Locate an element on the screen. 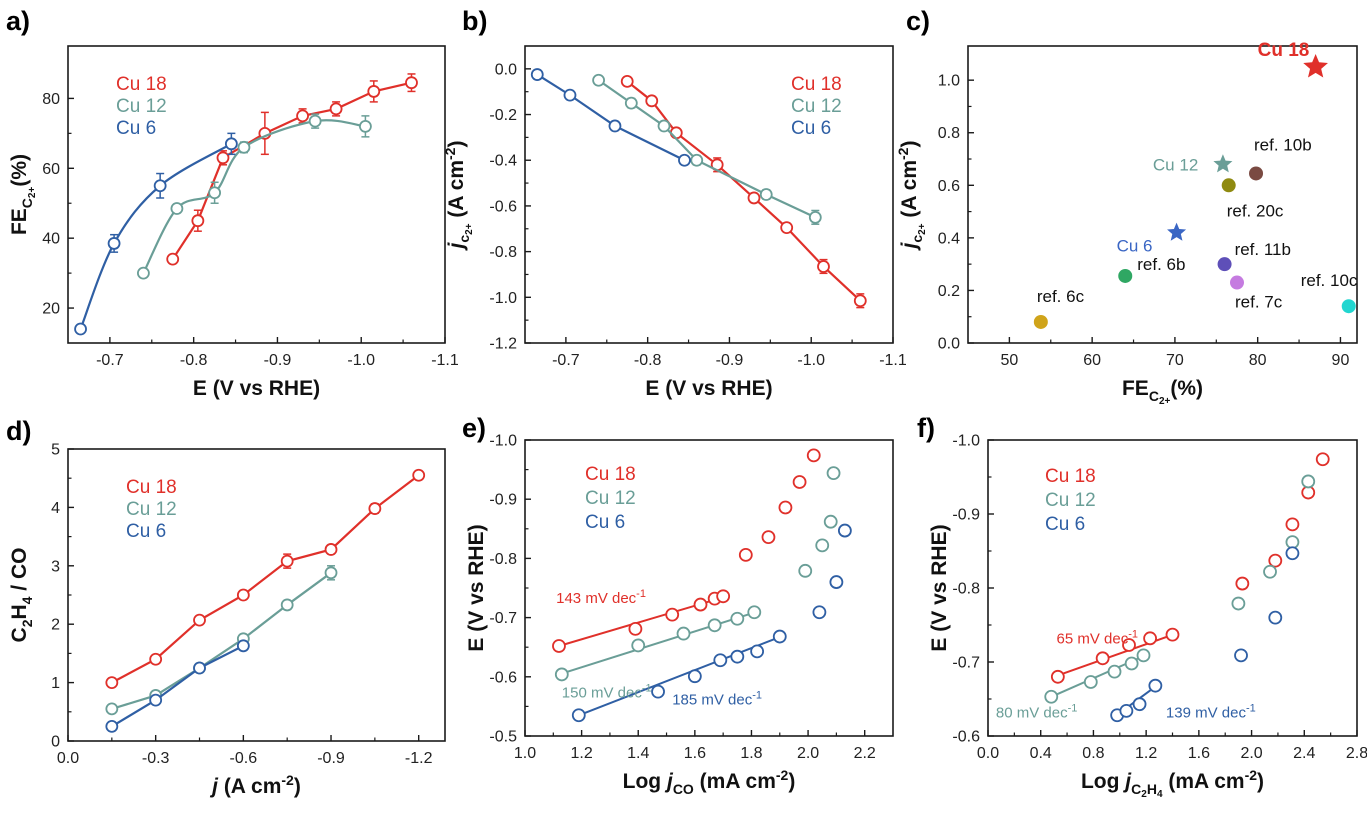 The width and height of the screenshot is (1367, 816). tafel-slope-label: 143 mV dec-1 is located at coordinates (601, 597).